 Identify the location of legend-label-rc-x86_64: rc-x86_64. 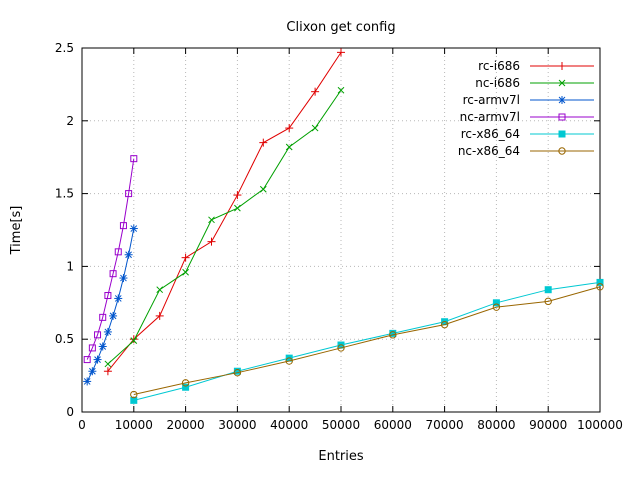
(490, 134).